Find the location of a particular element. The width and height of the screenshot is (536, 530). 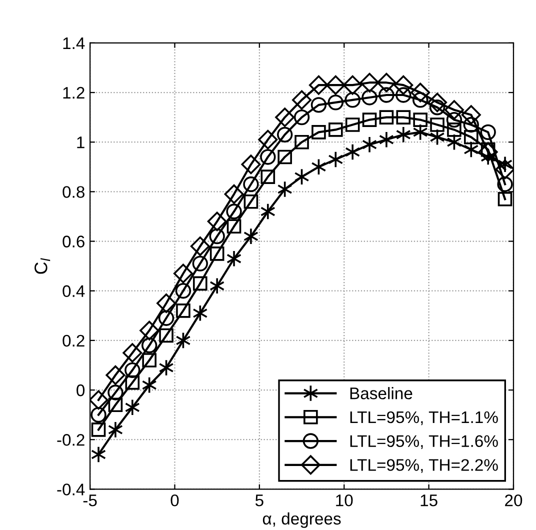

x-tick-label: 10 is located at coordinates (344, 500).